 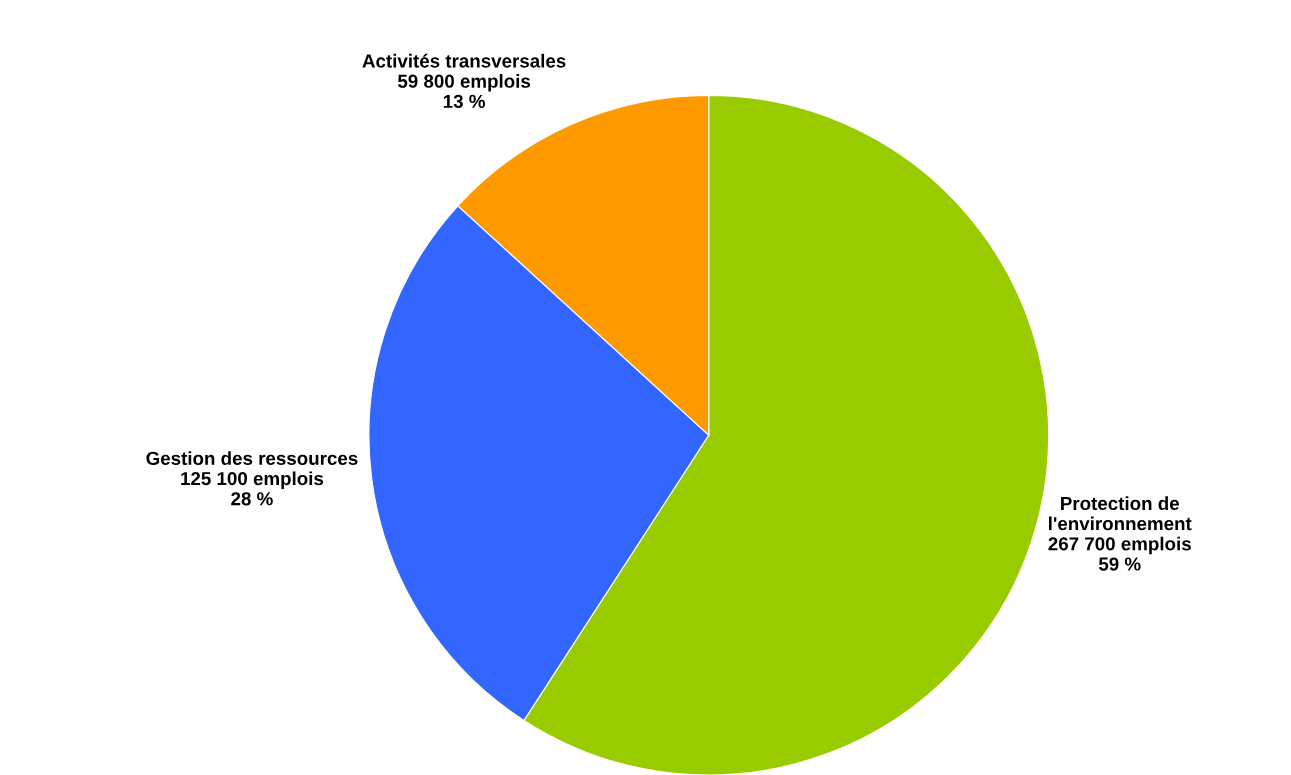 I want to click on data-label: 267 700 emplois 59 %, so click(x=1119, y=553).